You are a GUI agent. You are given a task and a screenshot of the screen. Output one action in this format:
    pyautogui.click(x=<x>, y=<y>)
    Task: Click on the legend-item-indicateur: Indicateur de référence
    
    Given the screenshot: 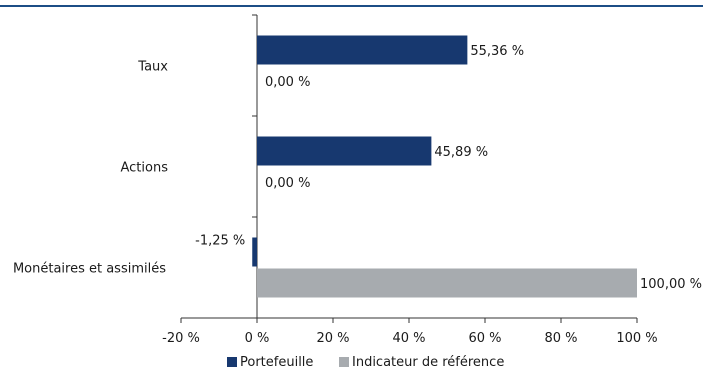 What is the action you would take?
    pyautogui.click(x=421, y=362)
    